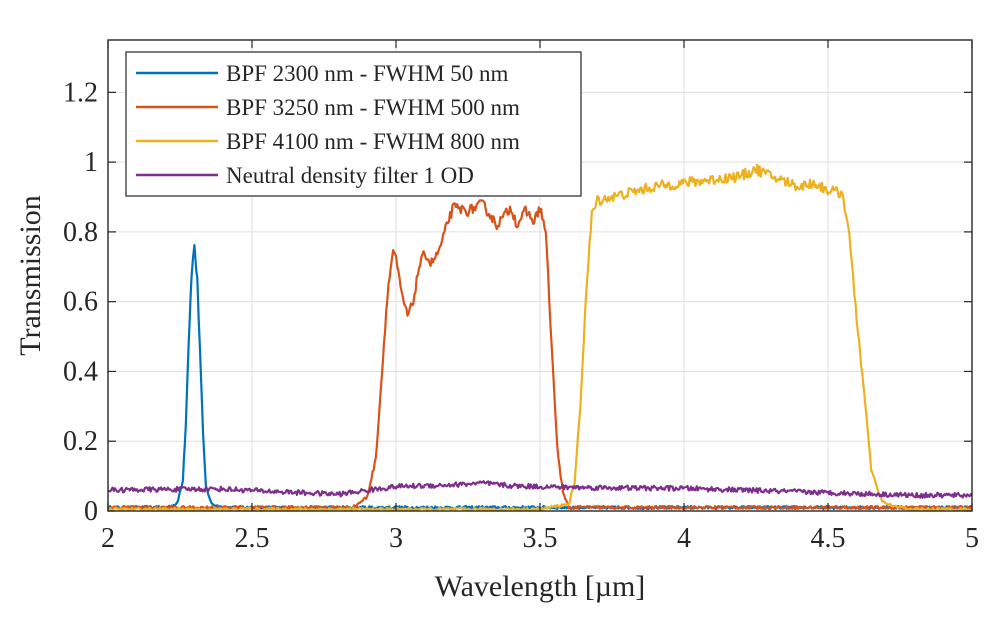 The height and width of the screenshot is (618, 990). I want to click on legend-box, so click(353, 124).